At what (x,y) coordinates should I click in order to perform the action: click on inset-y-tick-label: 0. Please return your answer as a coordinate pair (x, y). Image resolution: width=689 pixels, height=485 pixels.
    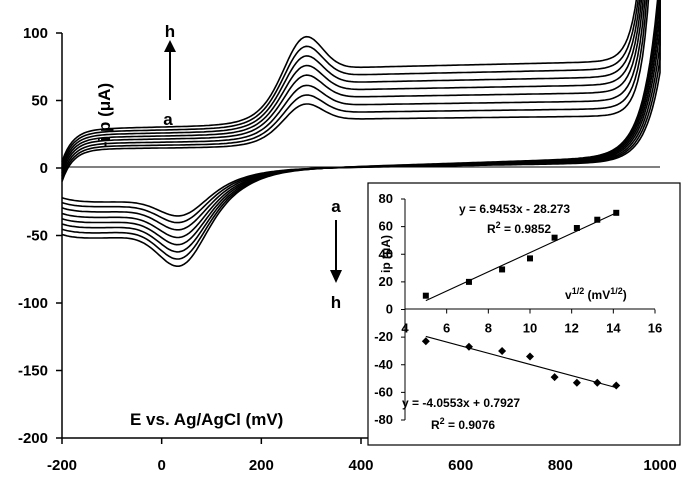
    Looking at the image, I should click on (389, 309).